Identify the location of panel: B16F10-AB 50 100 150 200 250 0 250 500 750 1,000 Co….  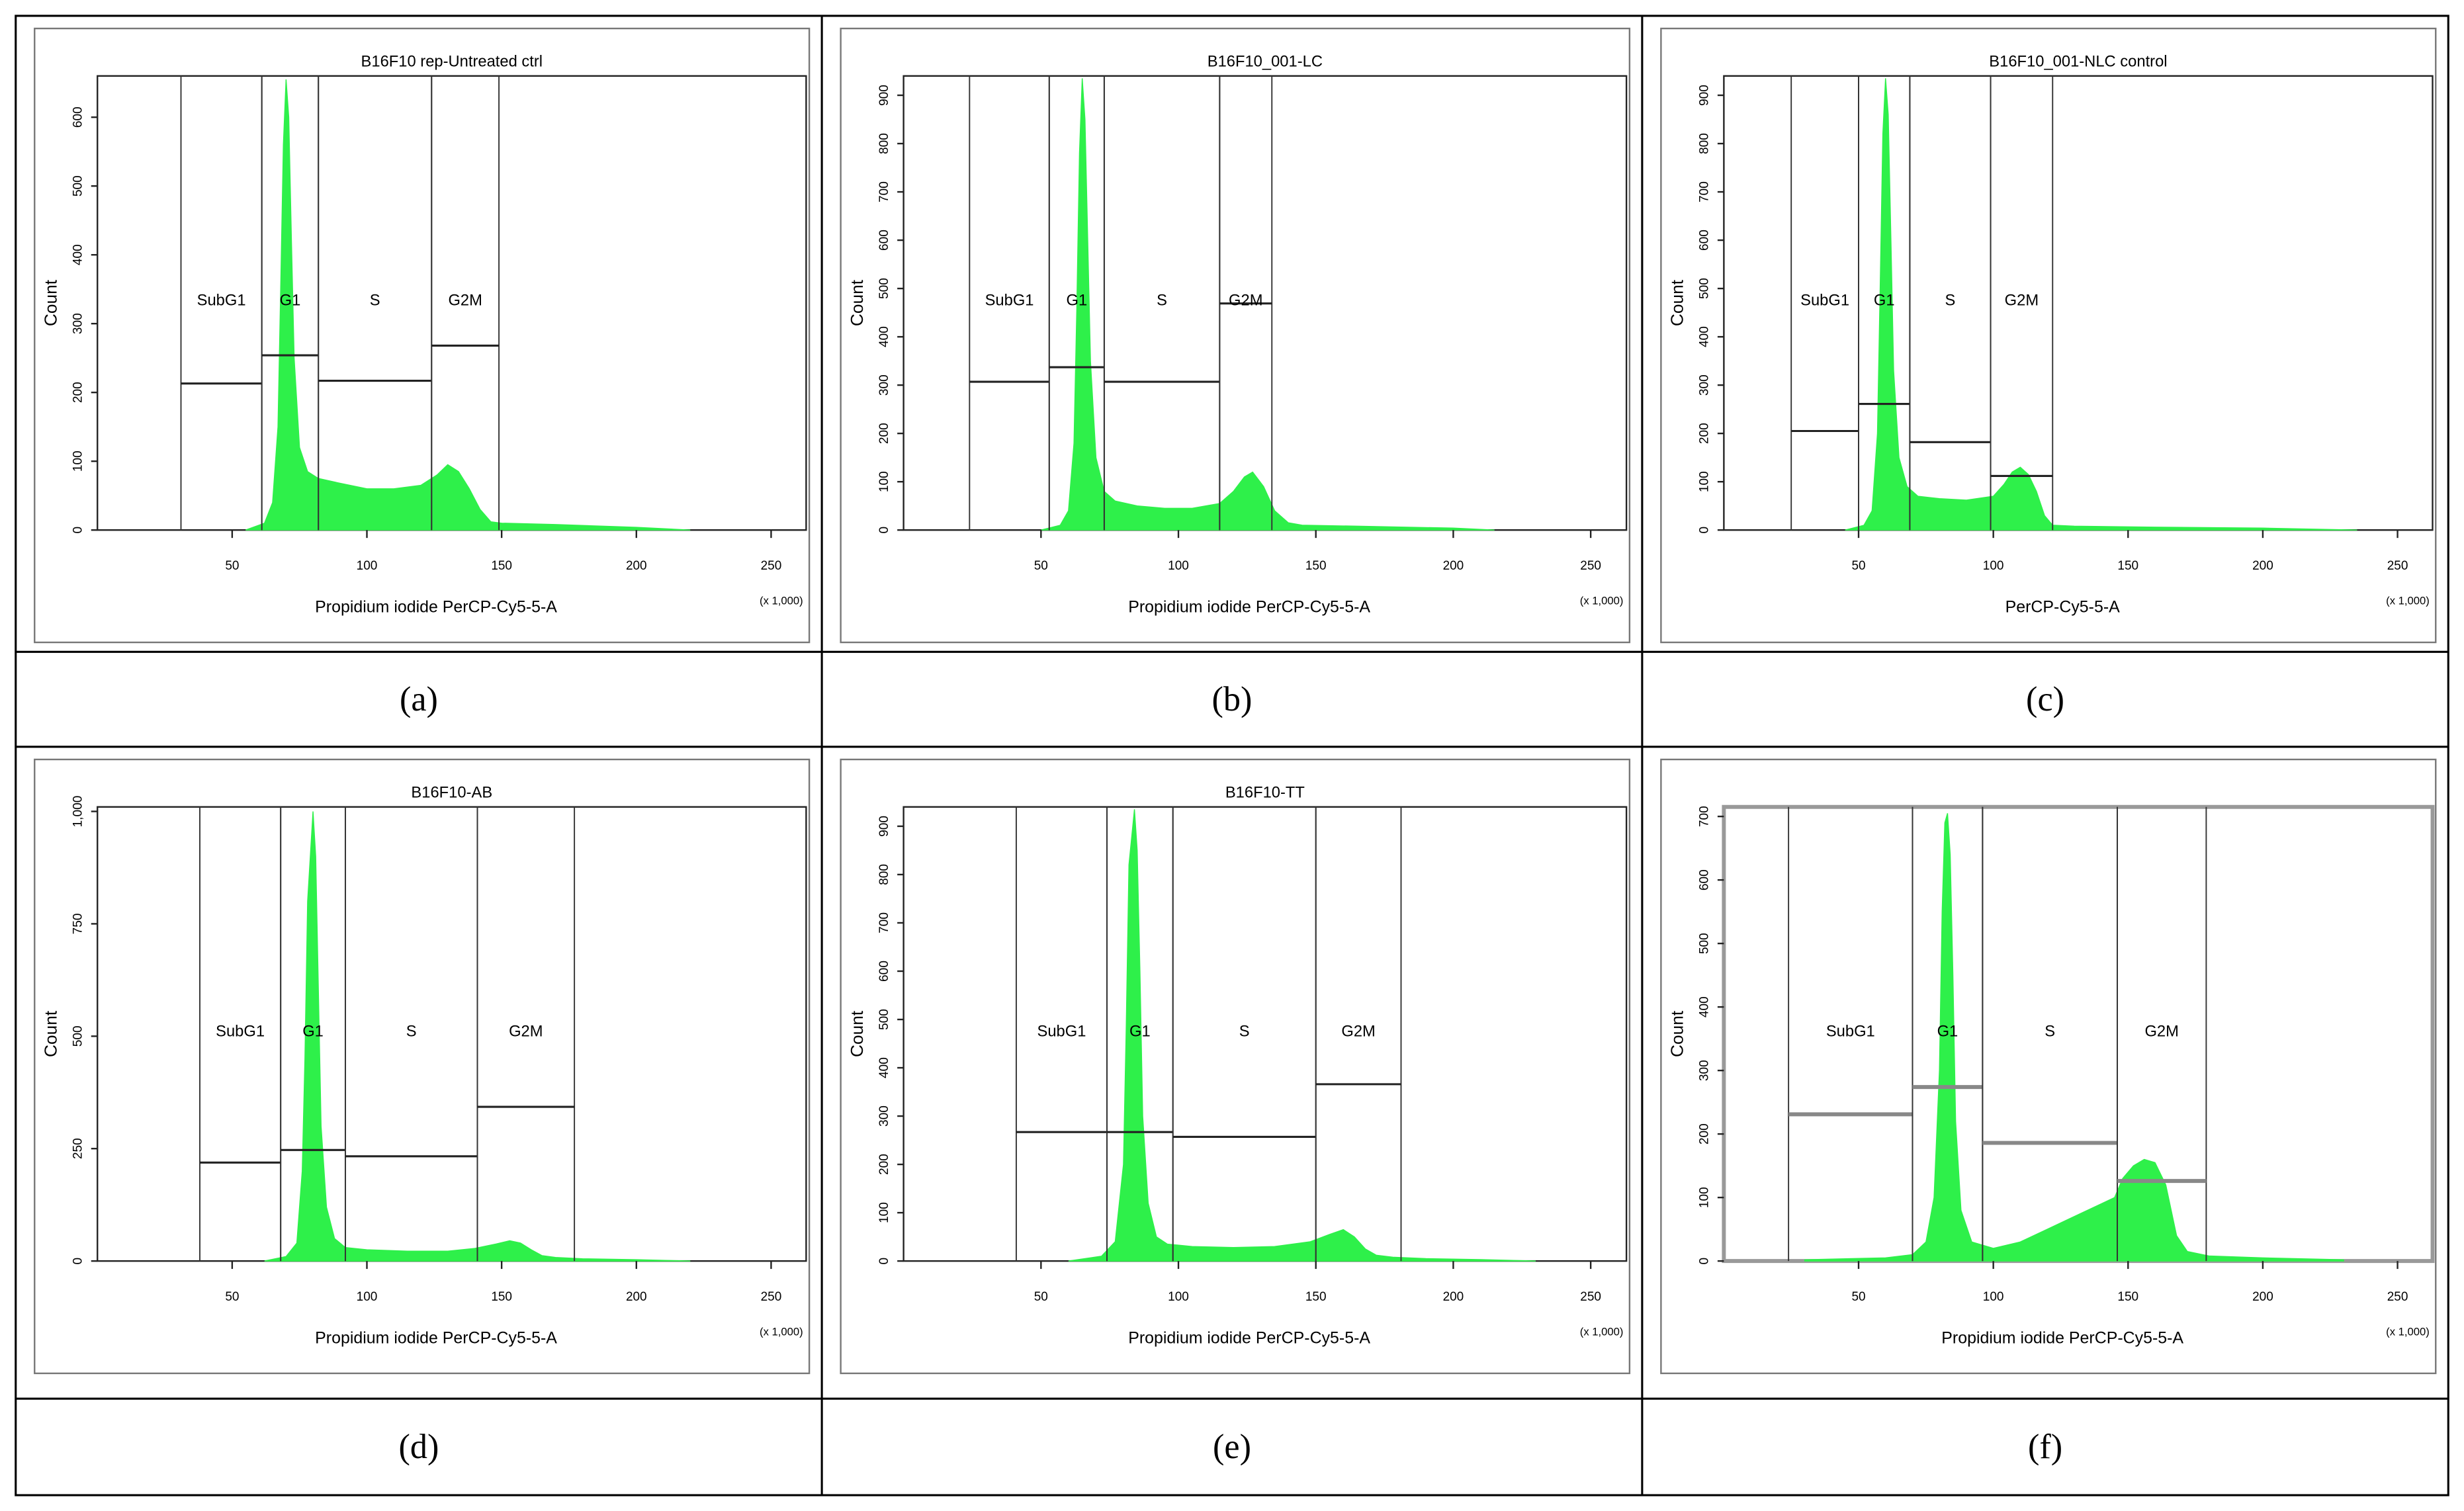
(422, 1112).